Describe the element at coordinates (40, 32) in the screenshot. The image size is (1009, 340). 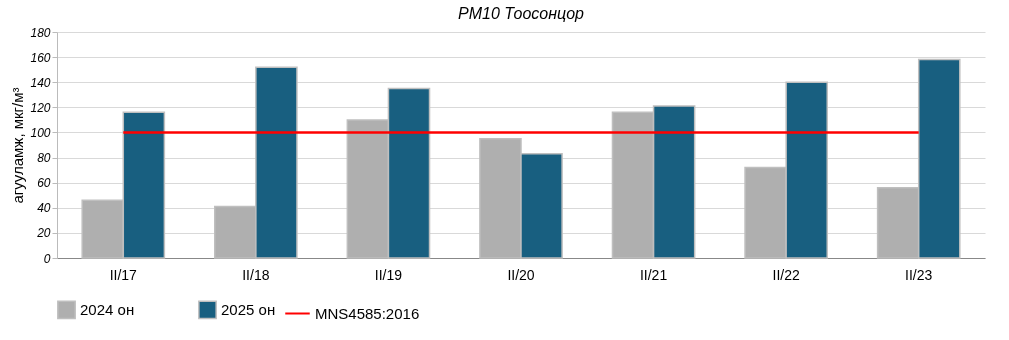
I see `y-tick-label: 180` at that location.